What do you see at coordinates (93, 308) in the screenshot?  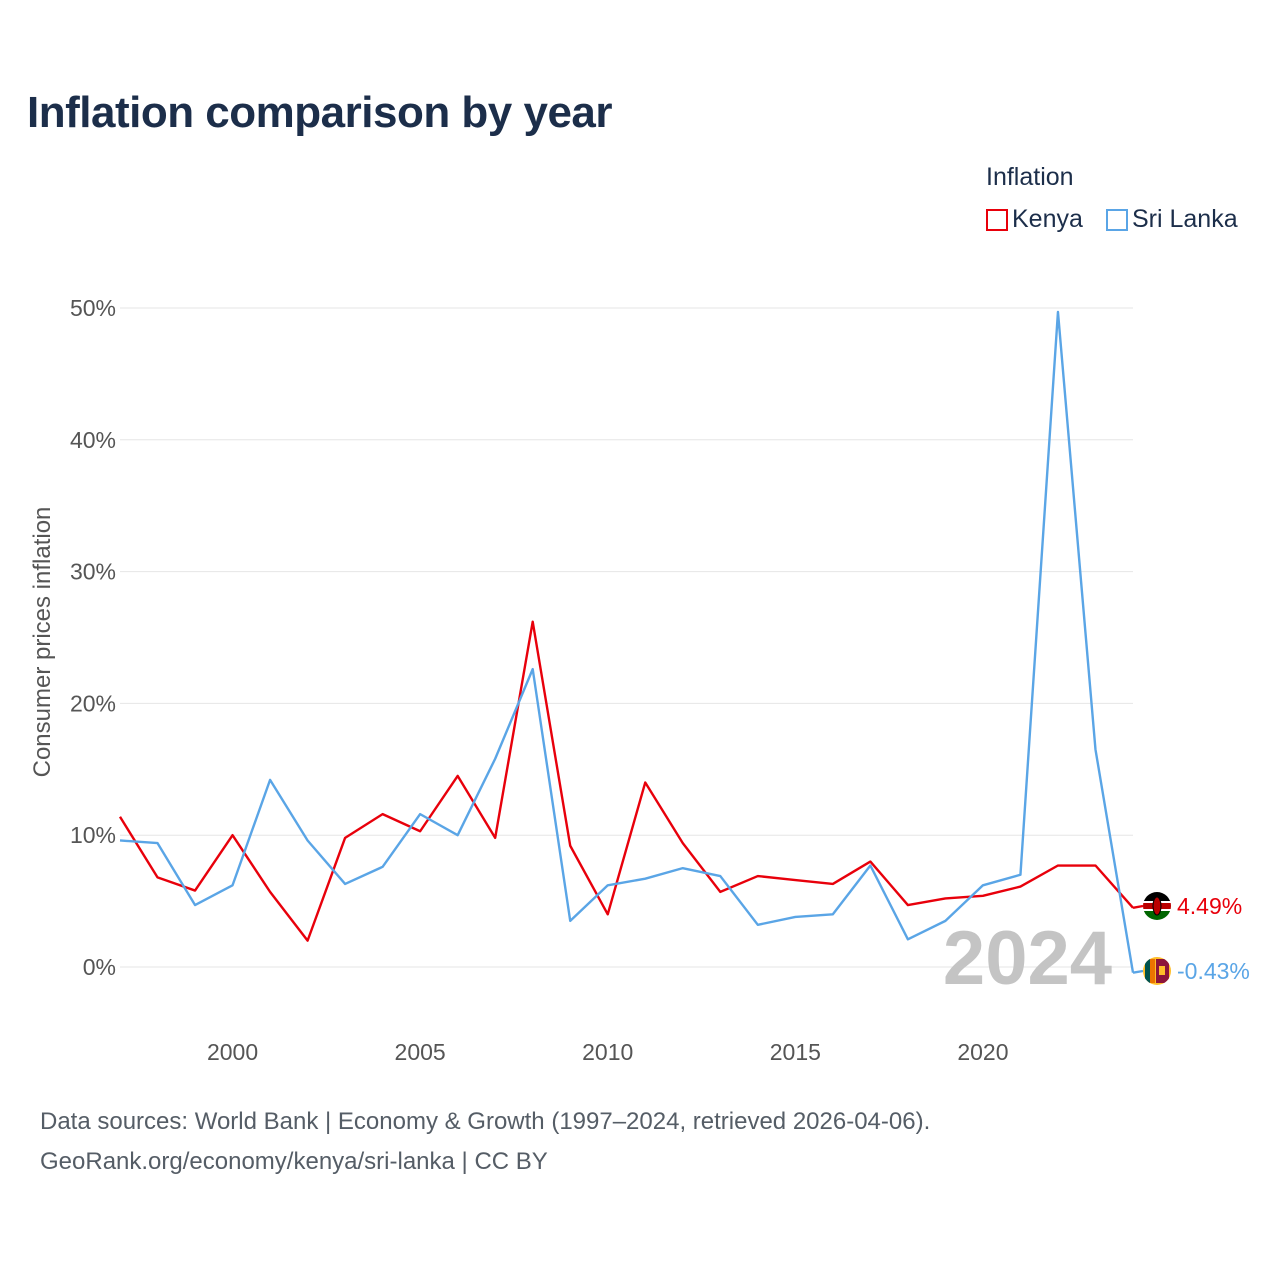 I see `y-tick-label: 50%` at bounding box center [93, 308].